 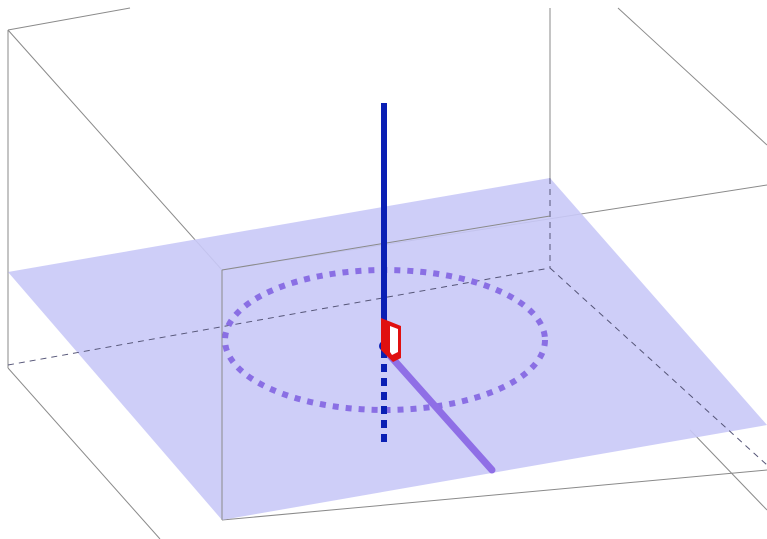 I want to click on box-edge-top-left-diagonal, so click(x=115, y=150).